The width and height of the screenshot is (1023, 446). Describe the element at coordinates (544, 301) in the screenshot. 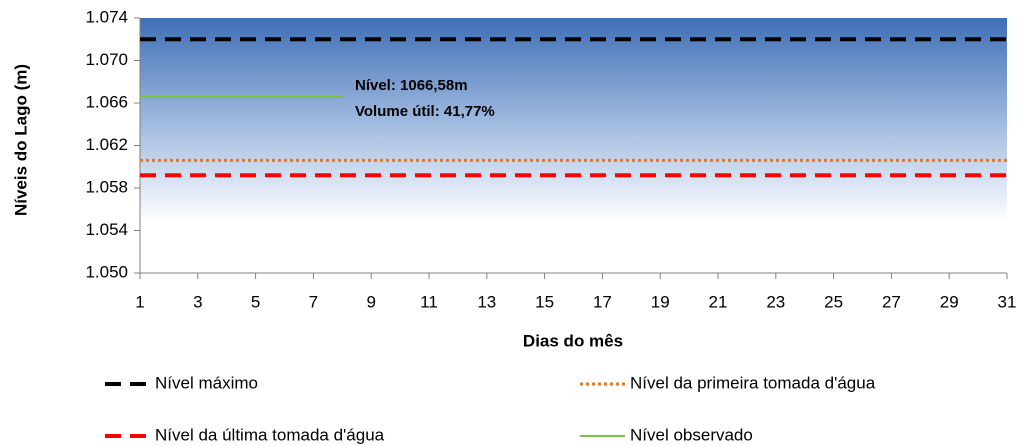

I see `x-tick-label: 15` at that location.